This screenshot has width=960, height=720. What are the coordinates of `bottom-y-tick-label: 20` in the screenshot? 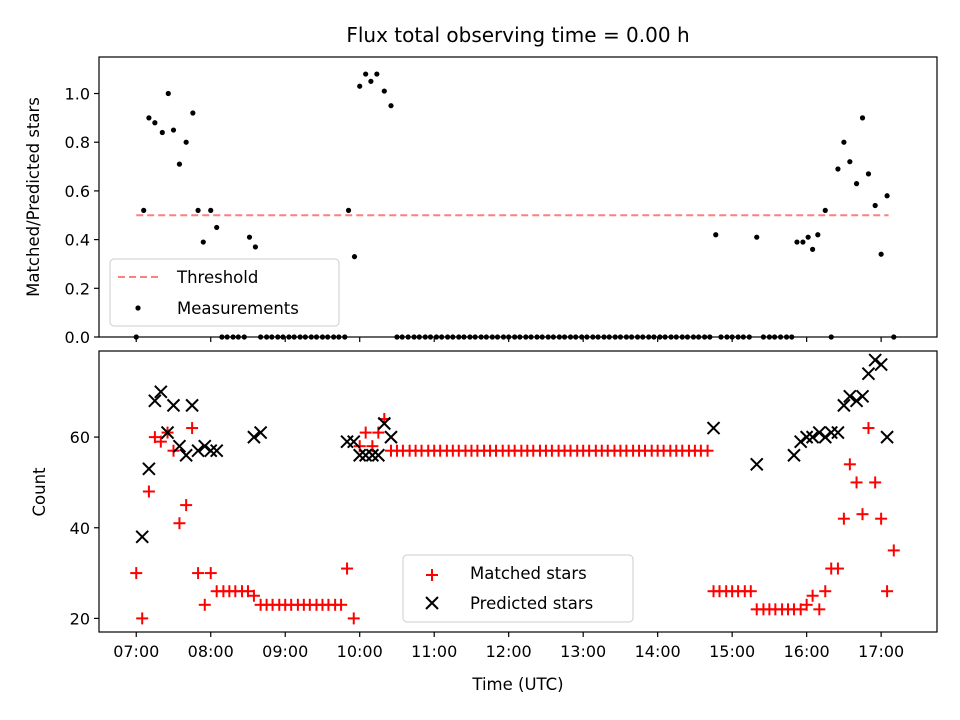 It's located at (80, 618).